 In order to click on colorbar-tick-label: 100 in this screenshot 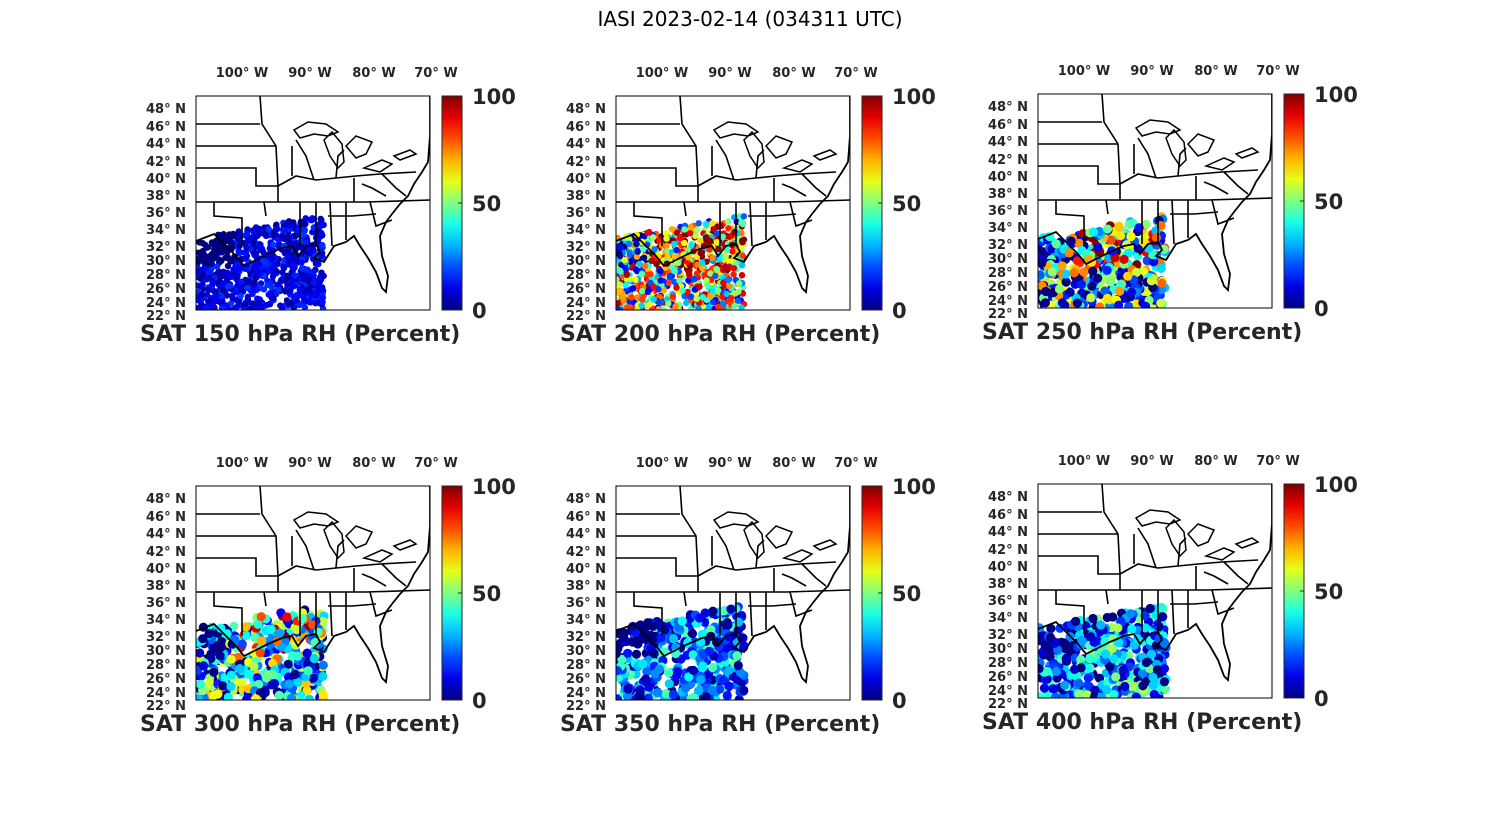, I will do `click(1336, 485)`.